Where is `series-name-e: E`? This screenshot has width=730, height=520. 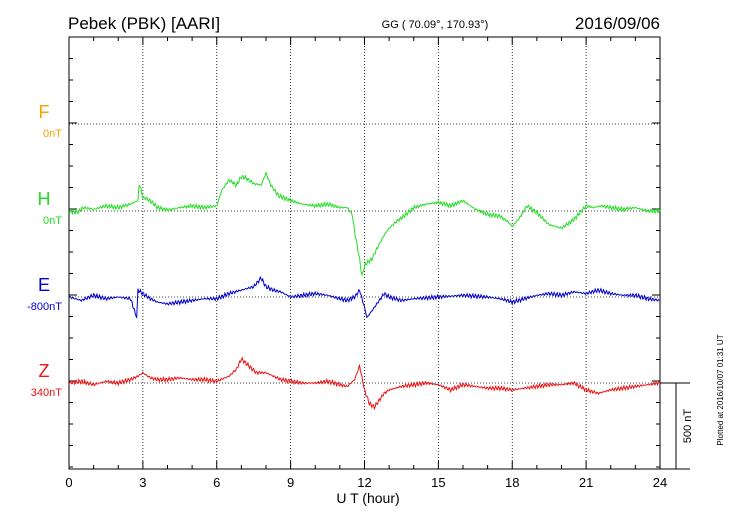 series-name-e: E is located at coordinates (44, 285).